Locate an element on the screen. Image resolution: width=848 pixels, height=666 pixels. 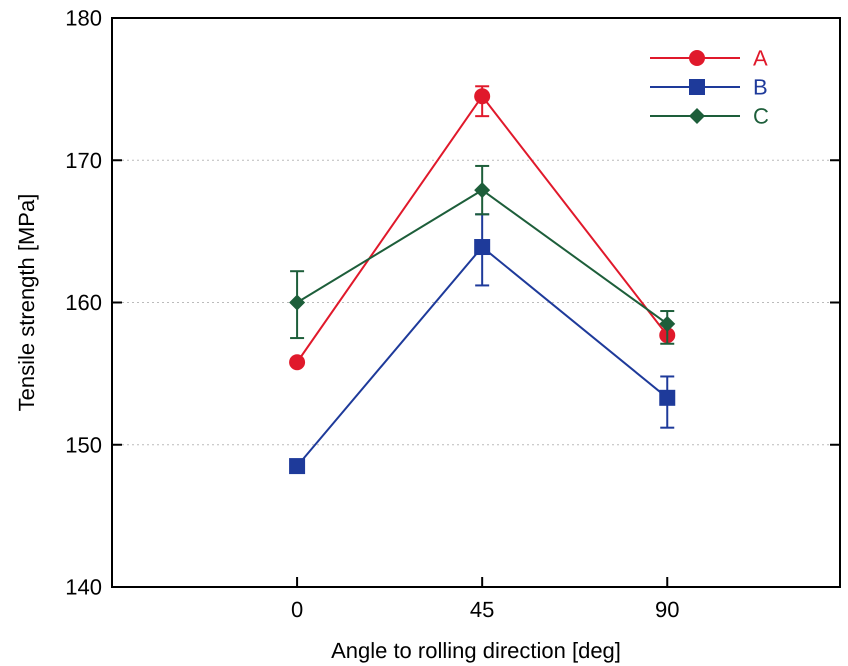
y-tick-label: 140 is located at coordinates (83, 587).